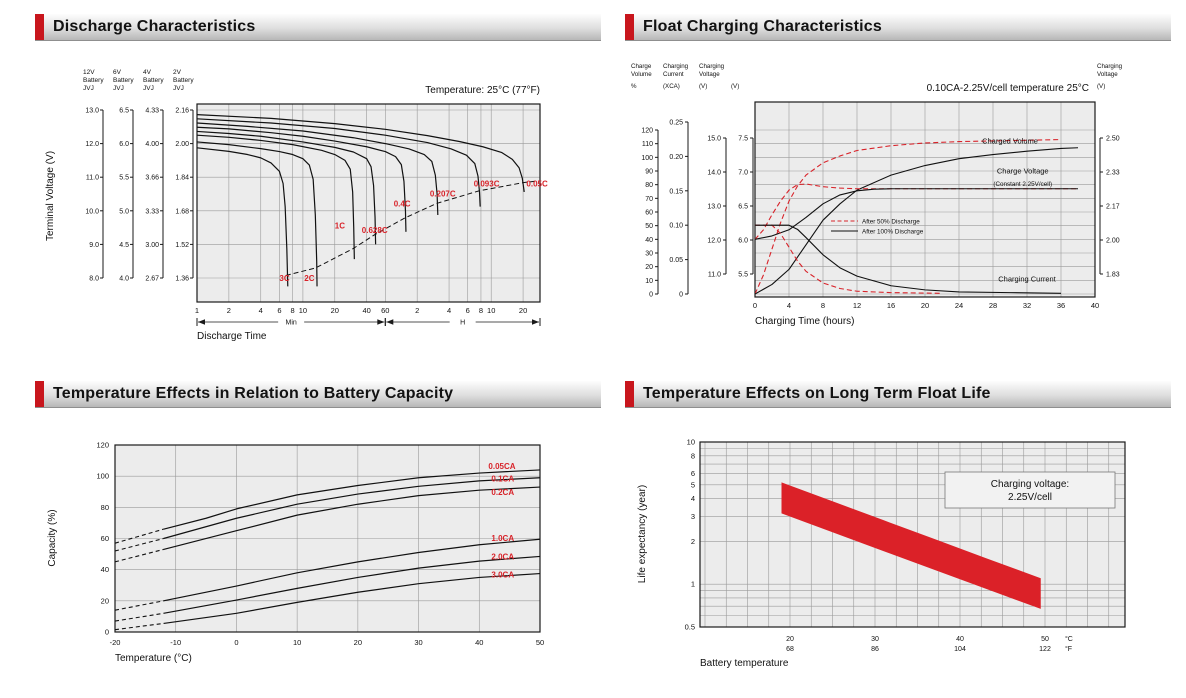  What do you see at coordinates (124, 279) in the screenshot?
I see `y-tick-label: 4.0` at bounding box center [124, 279].